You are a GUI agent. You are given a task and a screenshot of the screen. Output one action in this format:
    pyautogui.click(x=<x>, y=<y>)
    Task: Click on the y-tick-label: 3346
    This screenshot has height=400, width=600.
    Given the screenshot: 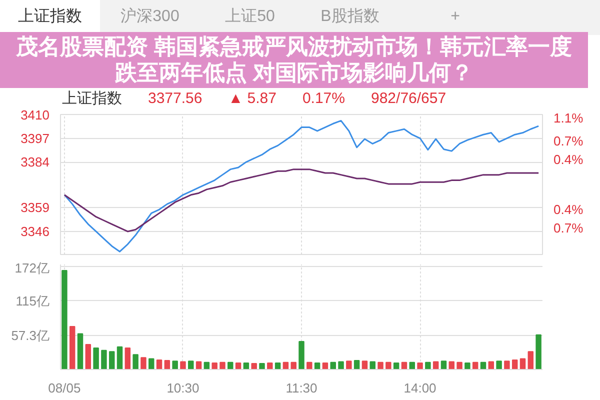 What is the action you would take?
    pyautogui.click(x=35, y=231)
    